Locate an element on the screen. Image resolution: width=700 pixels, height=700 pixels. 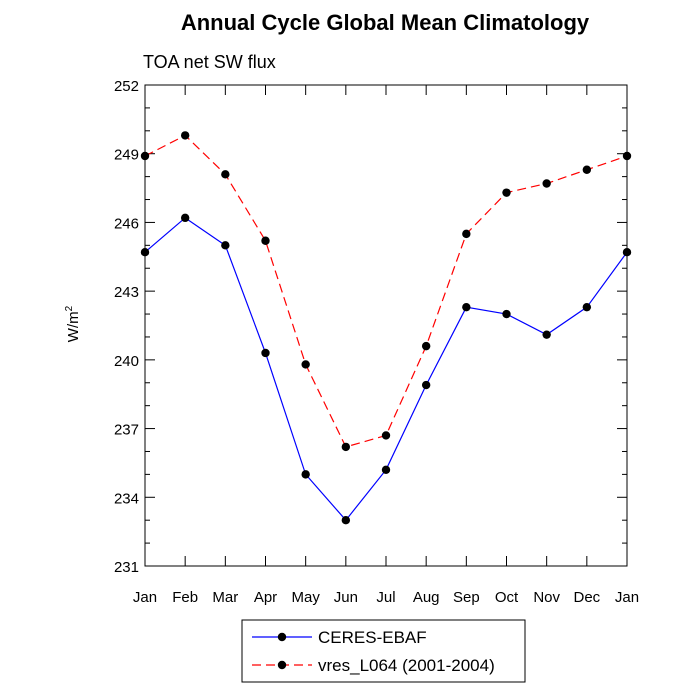
x-tick-label: Dec is located at coordinates (586, 597).